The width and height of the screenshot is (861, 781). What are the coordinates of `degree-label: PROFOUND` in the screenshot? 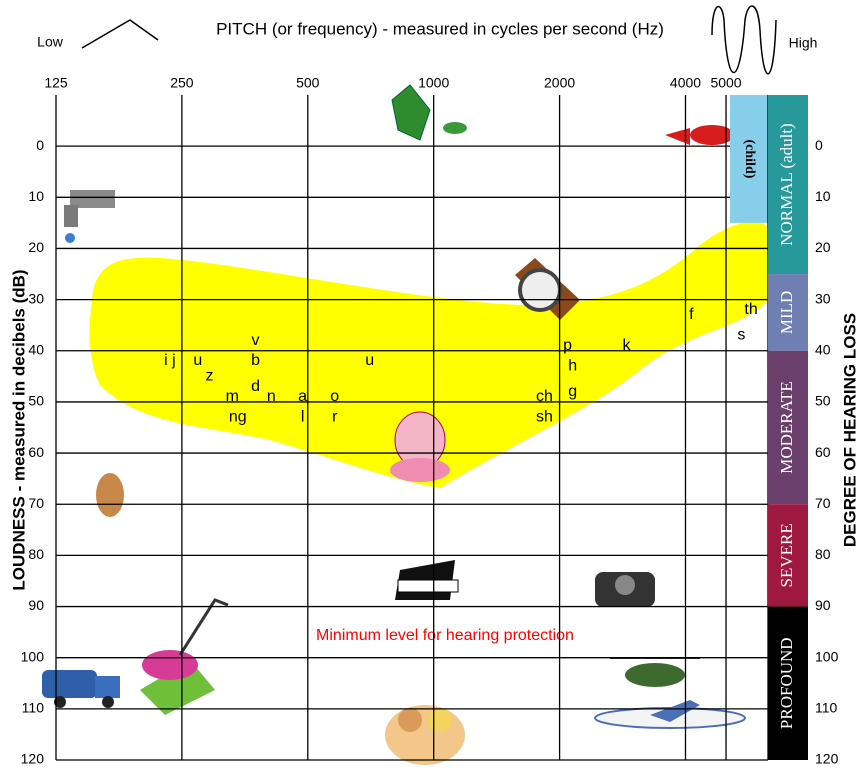 It's located at (786, 683).